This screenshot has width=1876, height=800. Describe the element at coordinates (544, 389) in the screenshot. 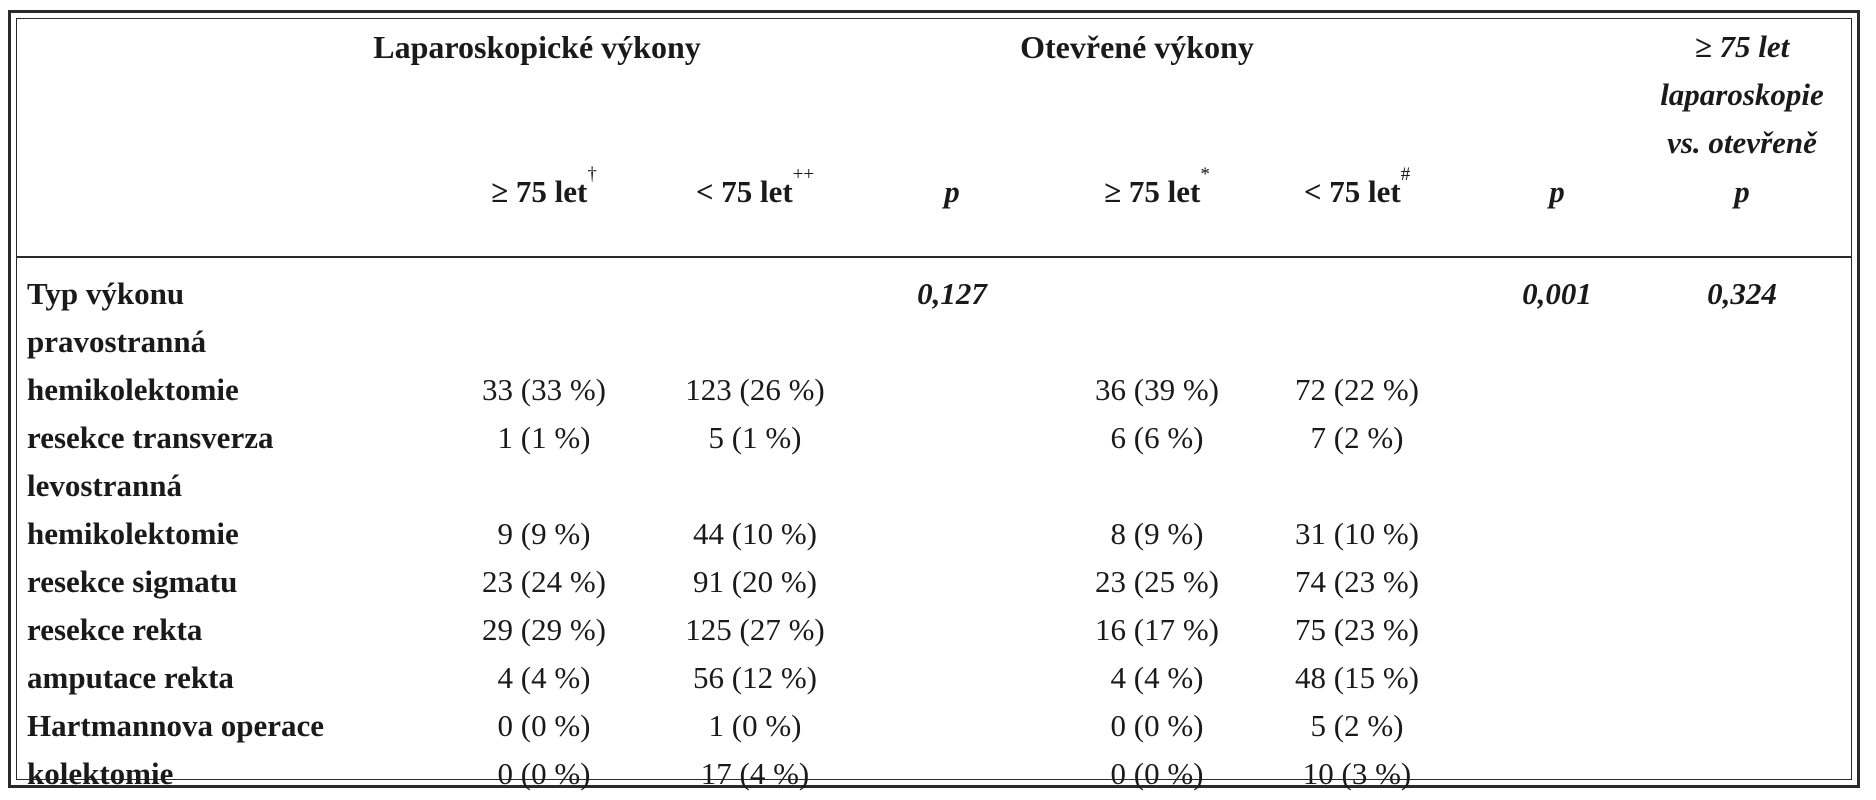

I see `table-cell: 33 (33 %)` at that location.